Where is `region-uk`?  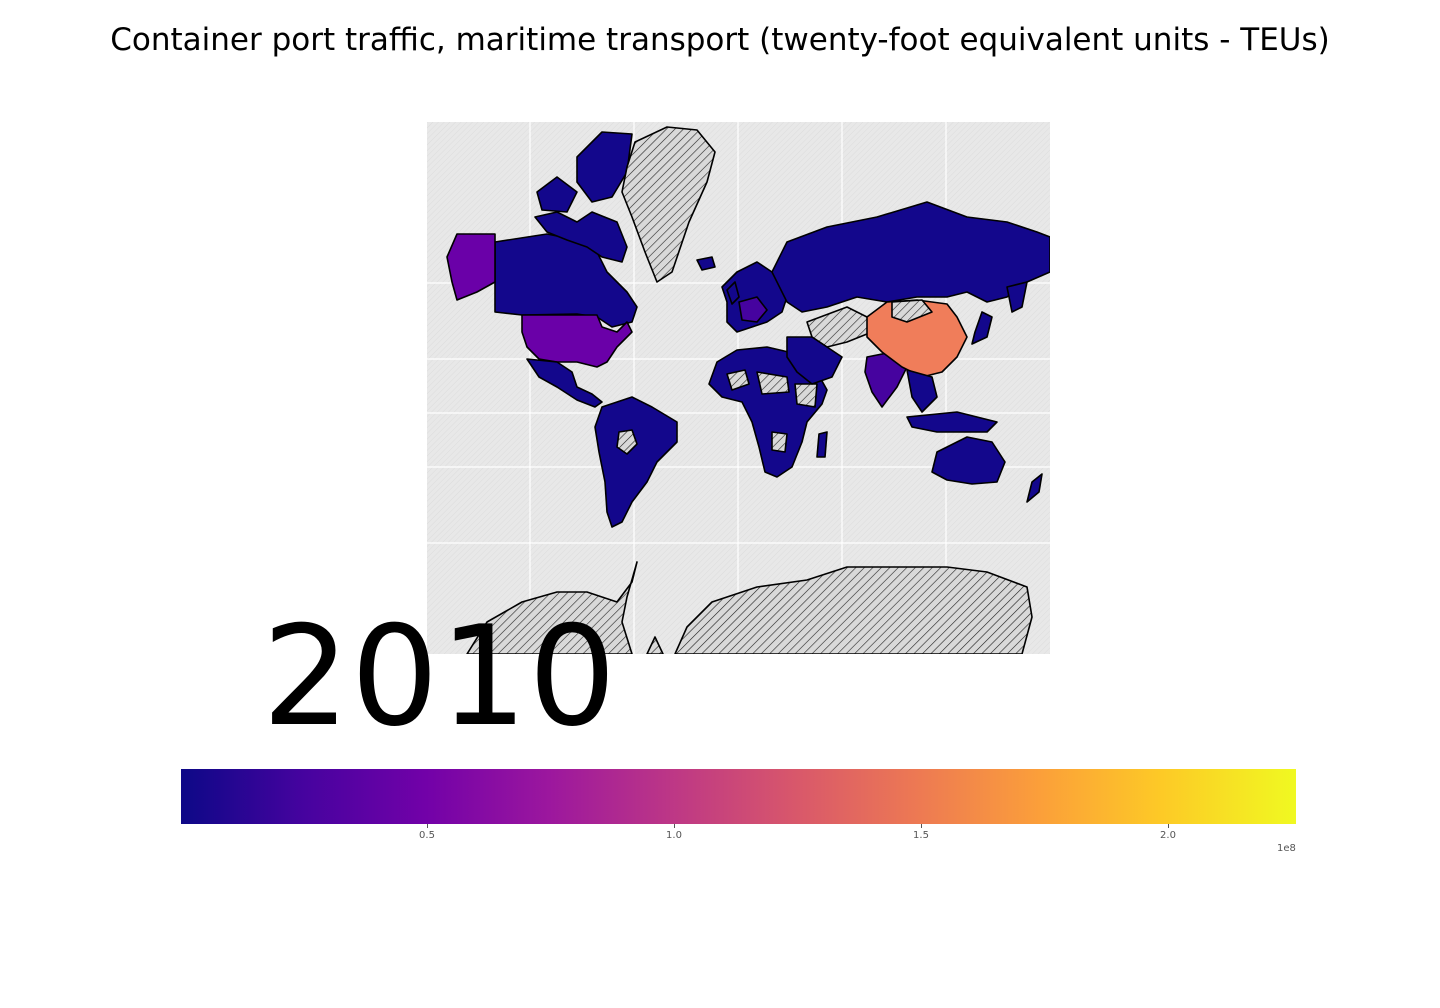 region-uk is located at coordinates (733, 293).